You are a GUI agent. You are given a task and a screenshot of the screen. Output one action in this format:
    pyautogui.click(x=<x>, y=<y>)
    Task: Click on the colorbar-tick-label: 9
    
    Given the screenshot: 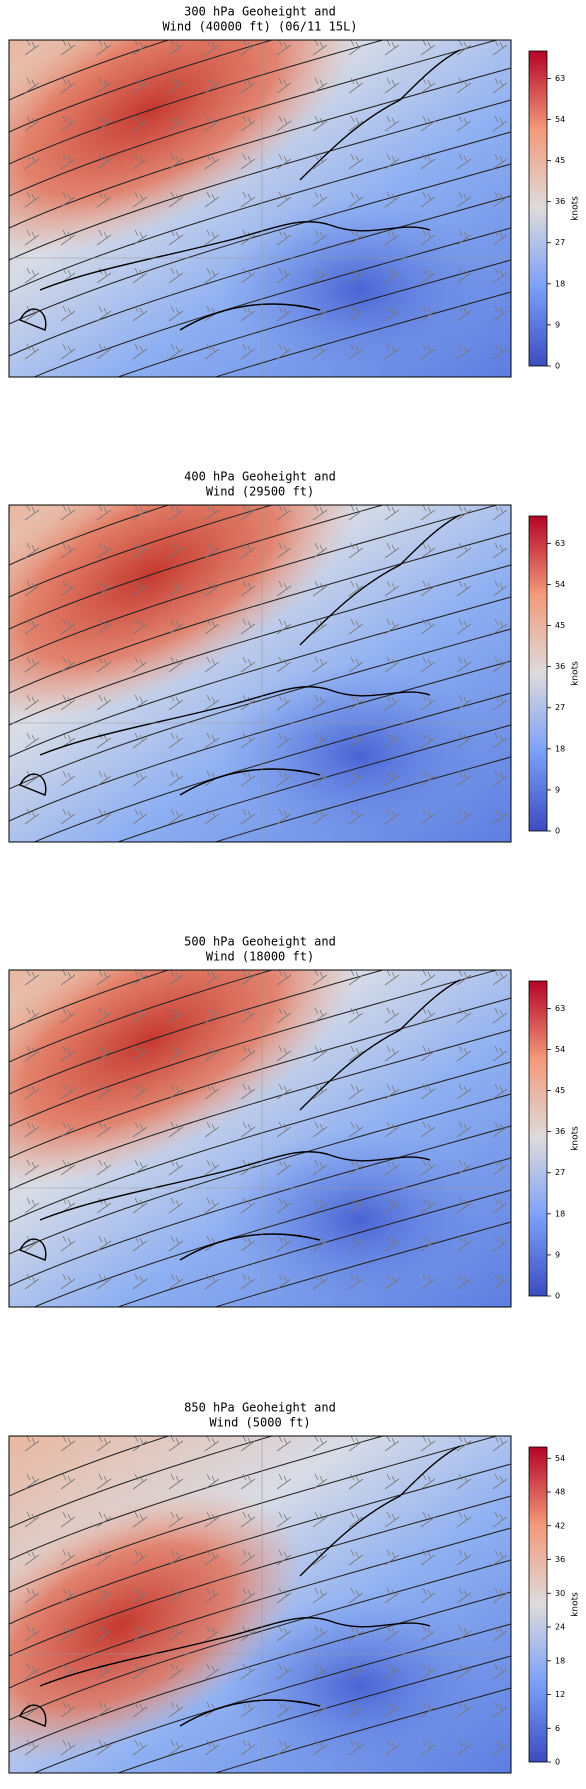 What is the action you would take?
    pyautogui.click(x=557, y=1254)
    